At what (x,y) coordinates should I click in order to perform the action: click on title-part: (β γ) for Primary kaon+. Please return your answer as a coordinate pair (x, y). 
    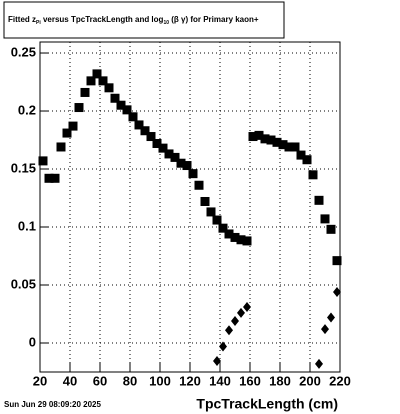
    Looking at the image, I should click on (214, 19).